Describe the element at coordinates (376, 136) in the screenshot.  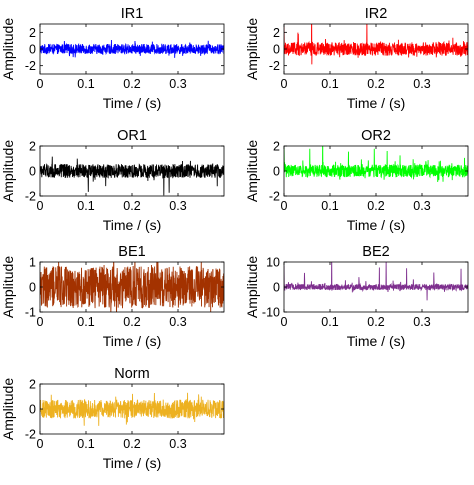
I see `subplot-title: OR2` at that location.